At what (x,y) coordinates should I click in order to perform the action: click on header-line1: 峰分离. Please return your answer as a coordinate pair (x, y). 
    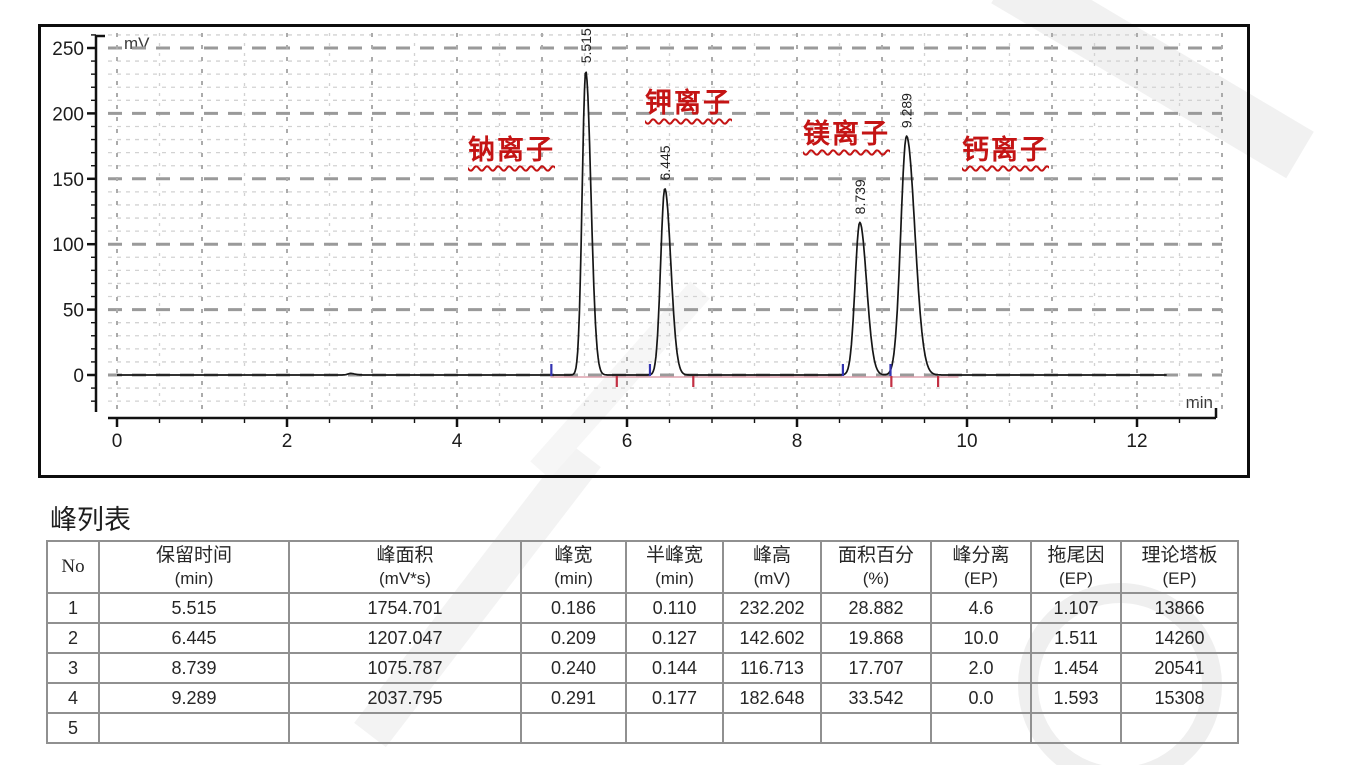
    Looking at the image, I should click on (981, 555).